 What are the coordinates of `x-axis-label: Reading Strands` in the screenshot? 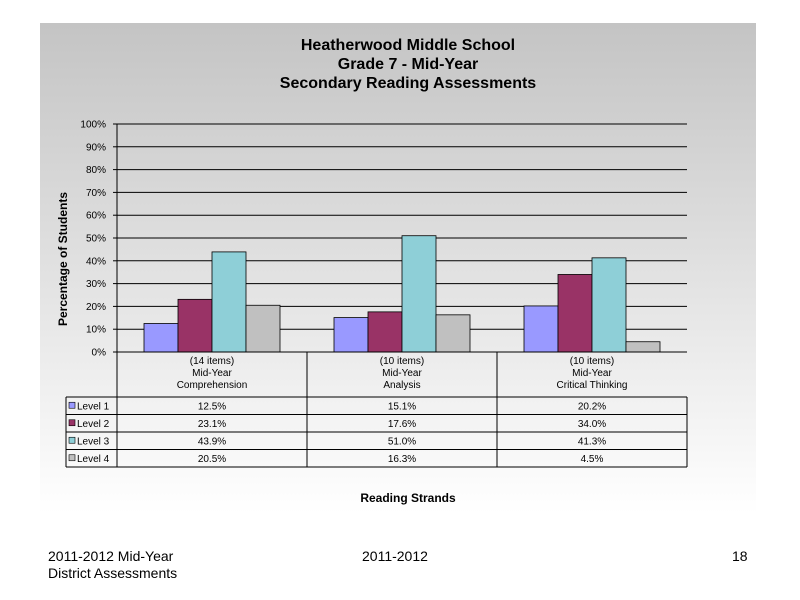 It's located at (408, 498).